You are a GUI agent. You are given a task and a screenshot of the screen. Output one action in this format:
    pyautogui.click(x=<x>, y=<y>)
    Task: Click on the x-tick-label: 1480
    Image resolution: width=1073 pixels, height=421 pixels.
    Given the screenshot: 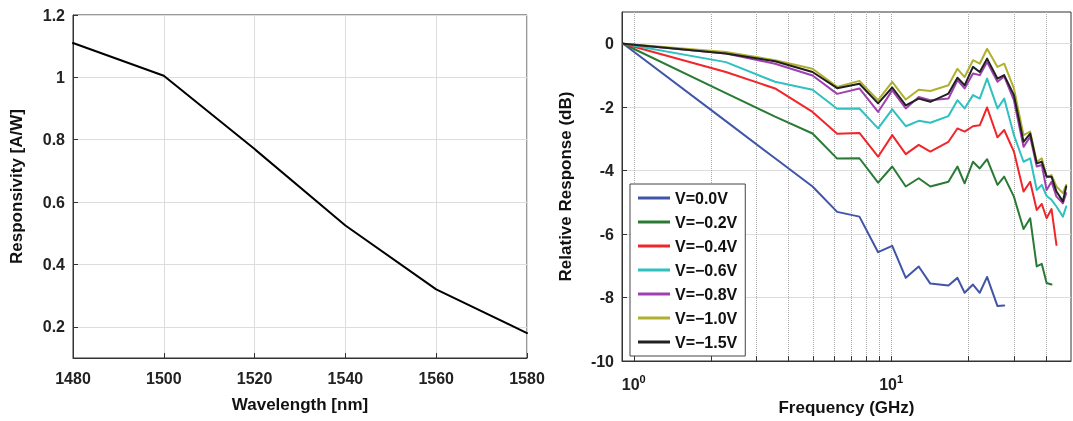 What is the action you would take?
    pyautogui.click(x=73, y=378)
    